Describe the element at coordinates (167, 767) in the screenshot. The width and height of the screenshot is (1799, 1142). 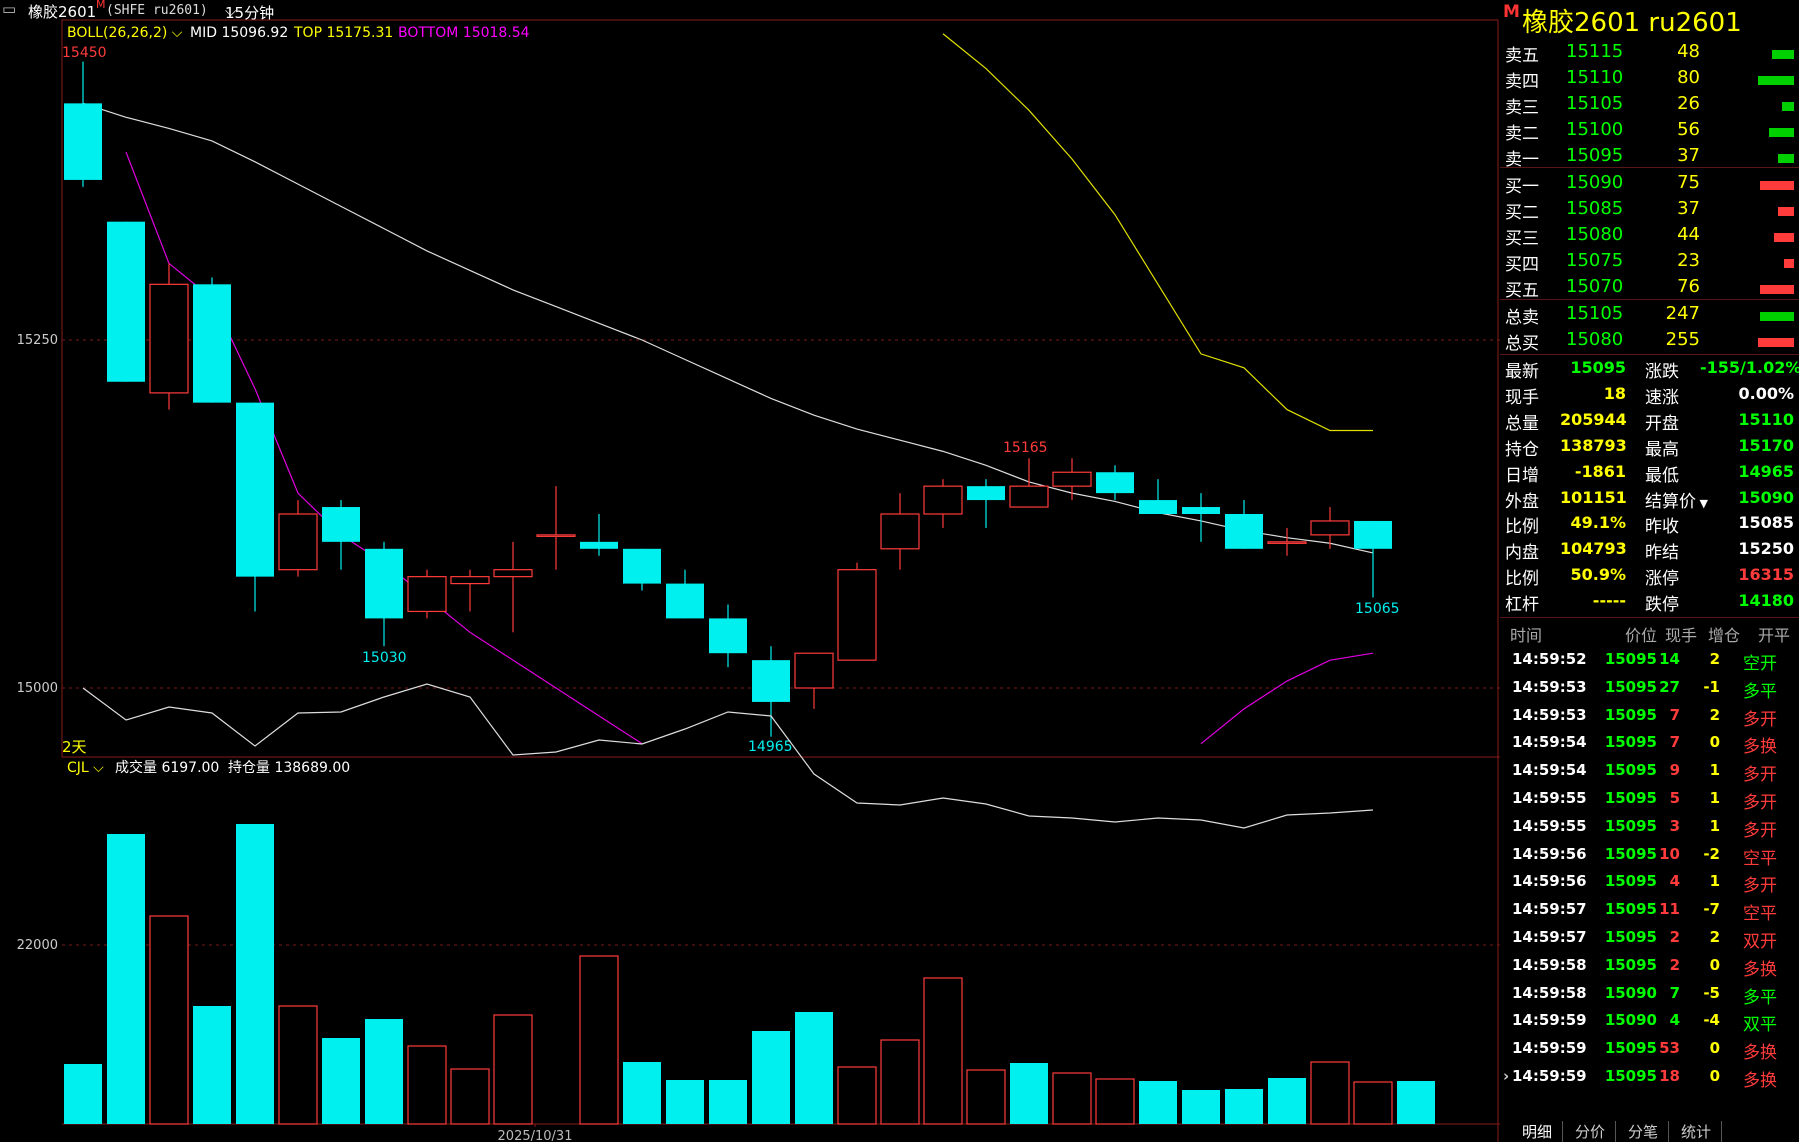
I see `volume-value-label: 成交量 6197.00` at that location.